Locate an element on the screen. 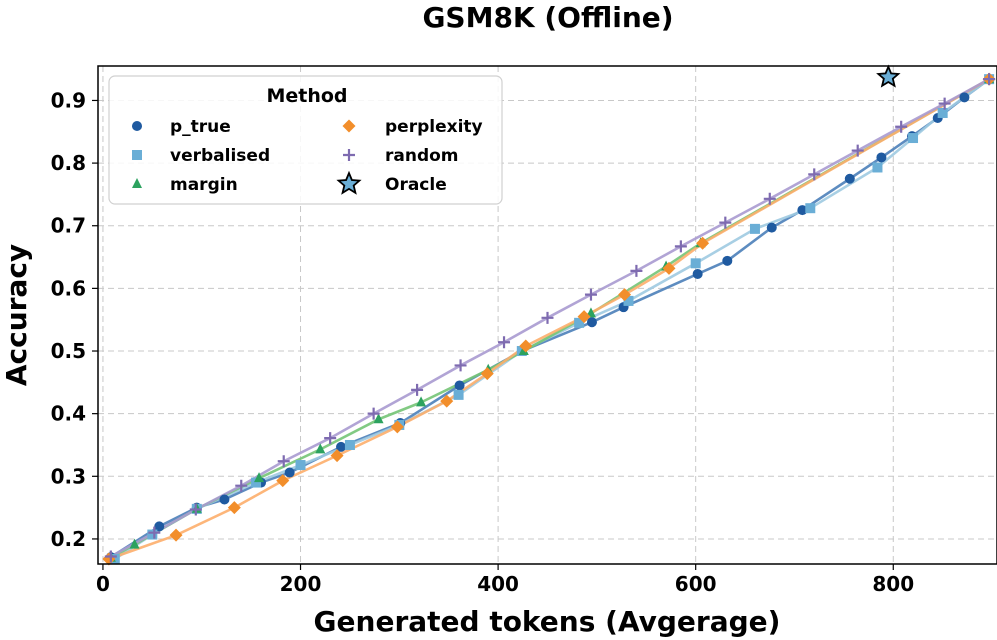  y-tick-label: 0.4 is located at coordinates (68, 414).